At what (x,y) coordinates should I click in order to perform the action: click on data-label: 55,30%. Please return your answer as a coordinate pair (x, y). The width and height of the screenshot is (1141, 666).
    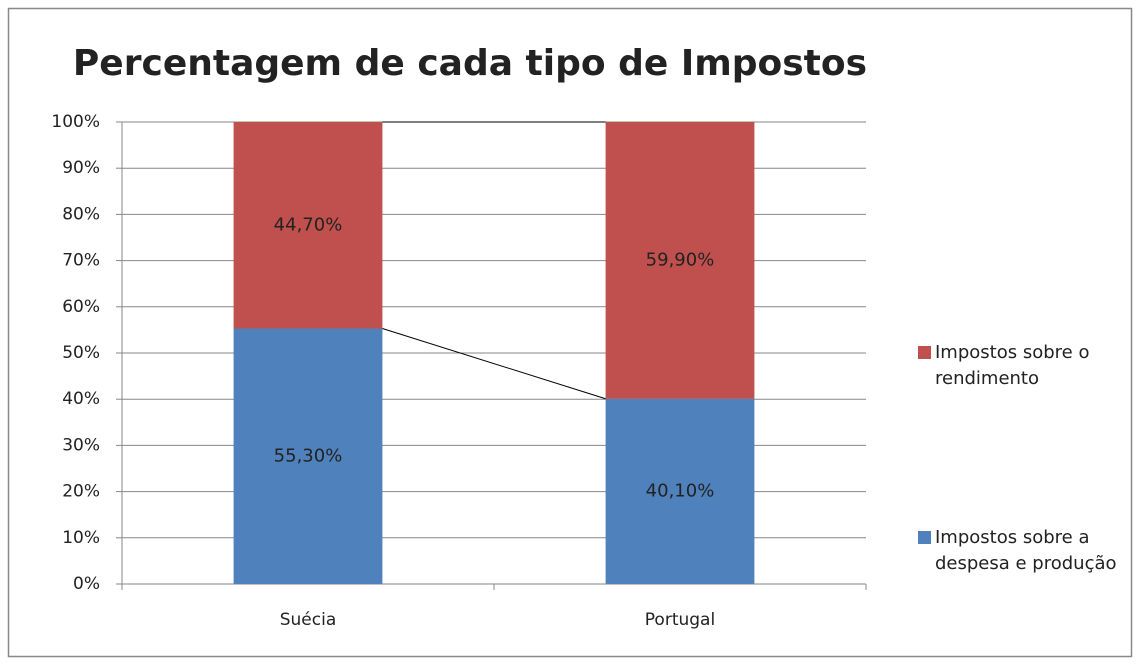
    Looking at the image, I should click on (308, 455).